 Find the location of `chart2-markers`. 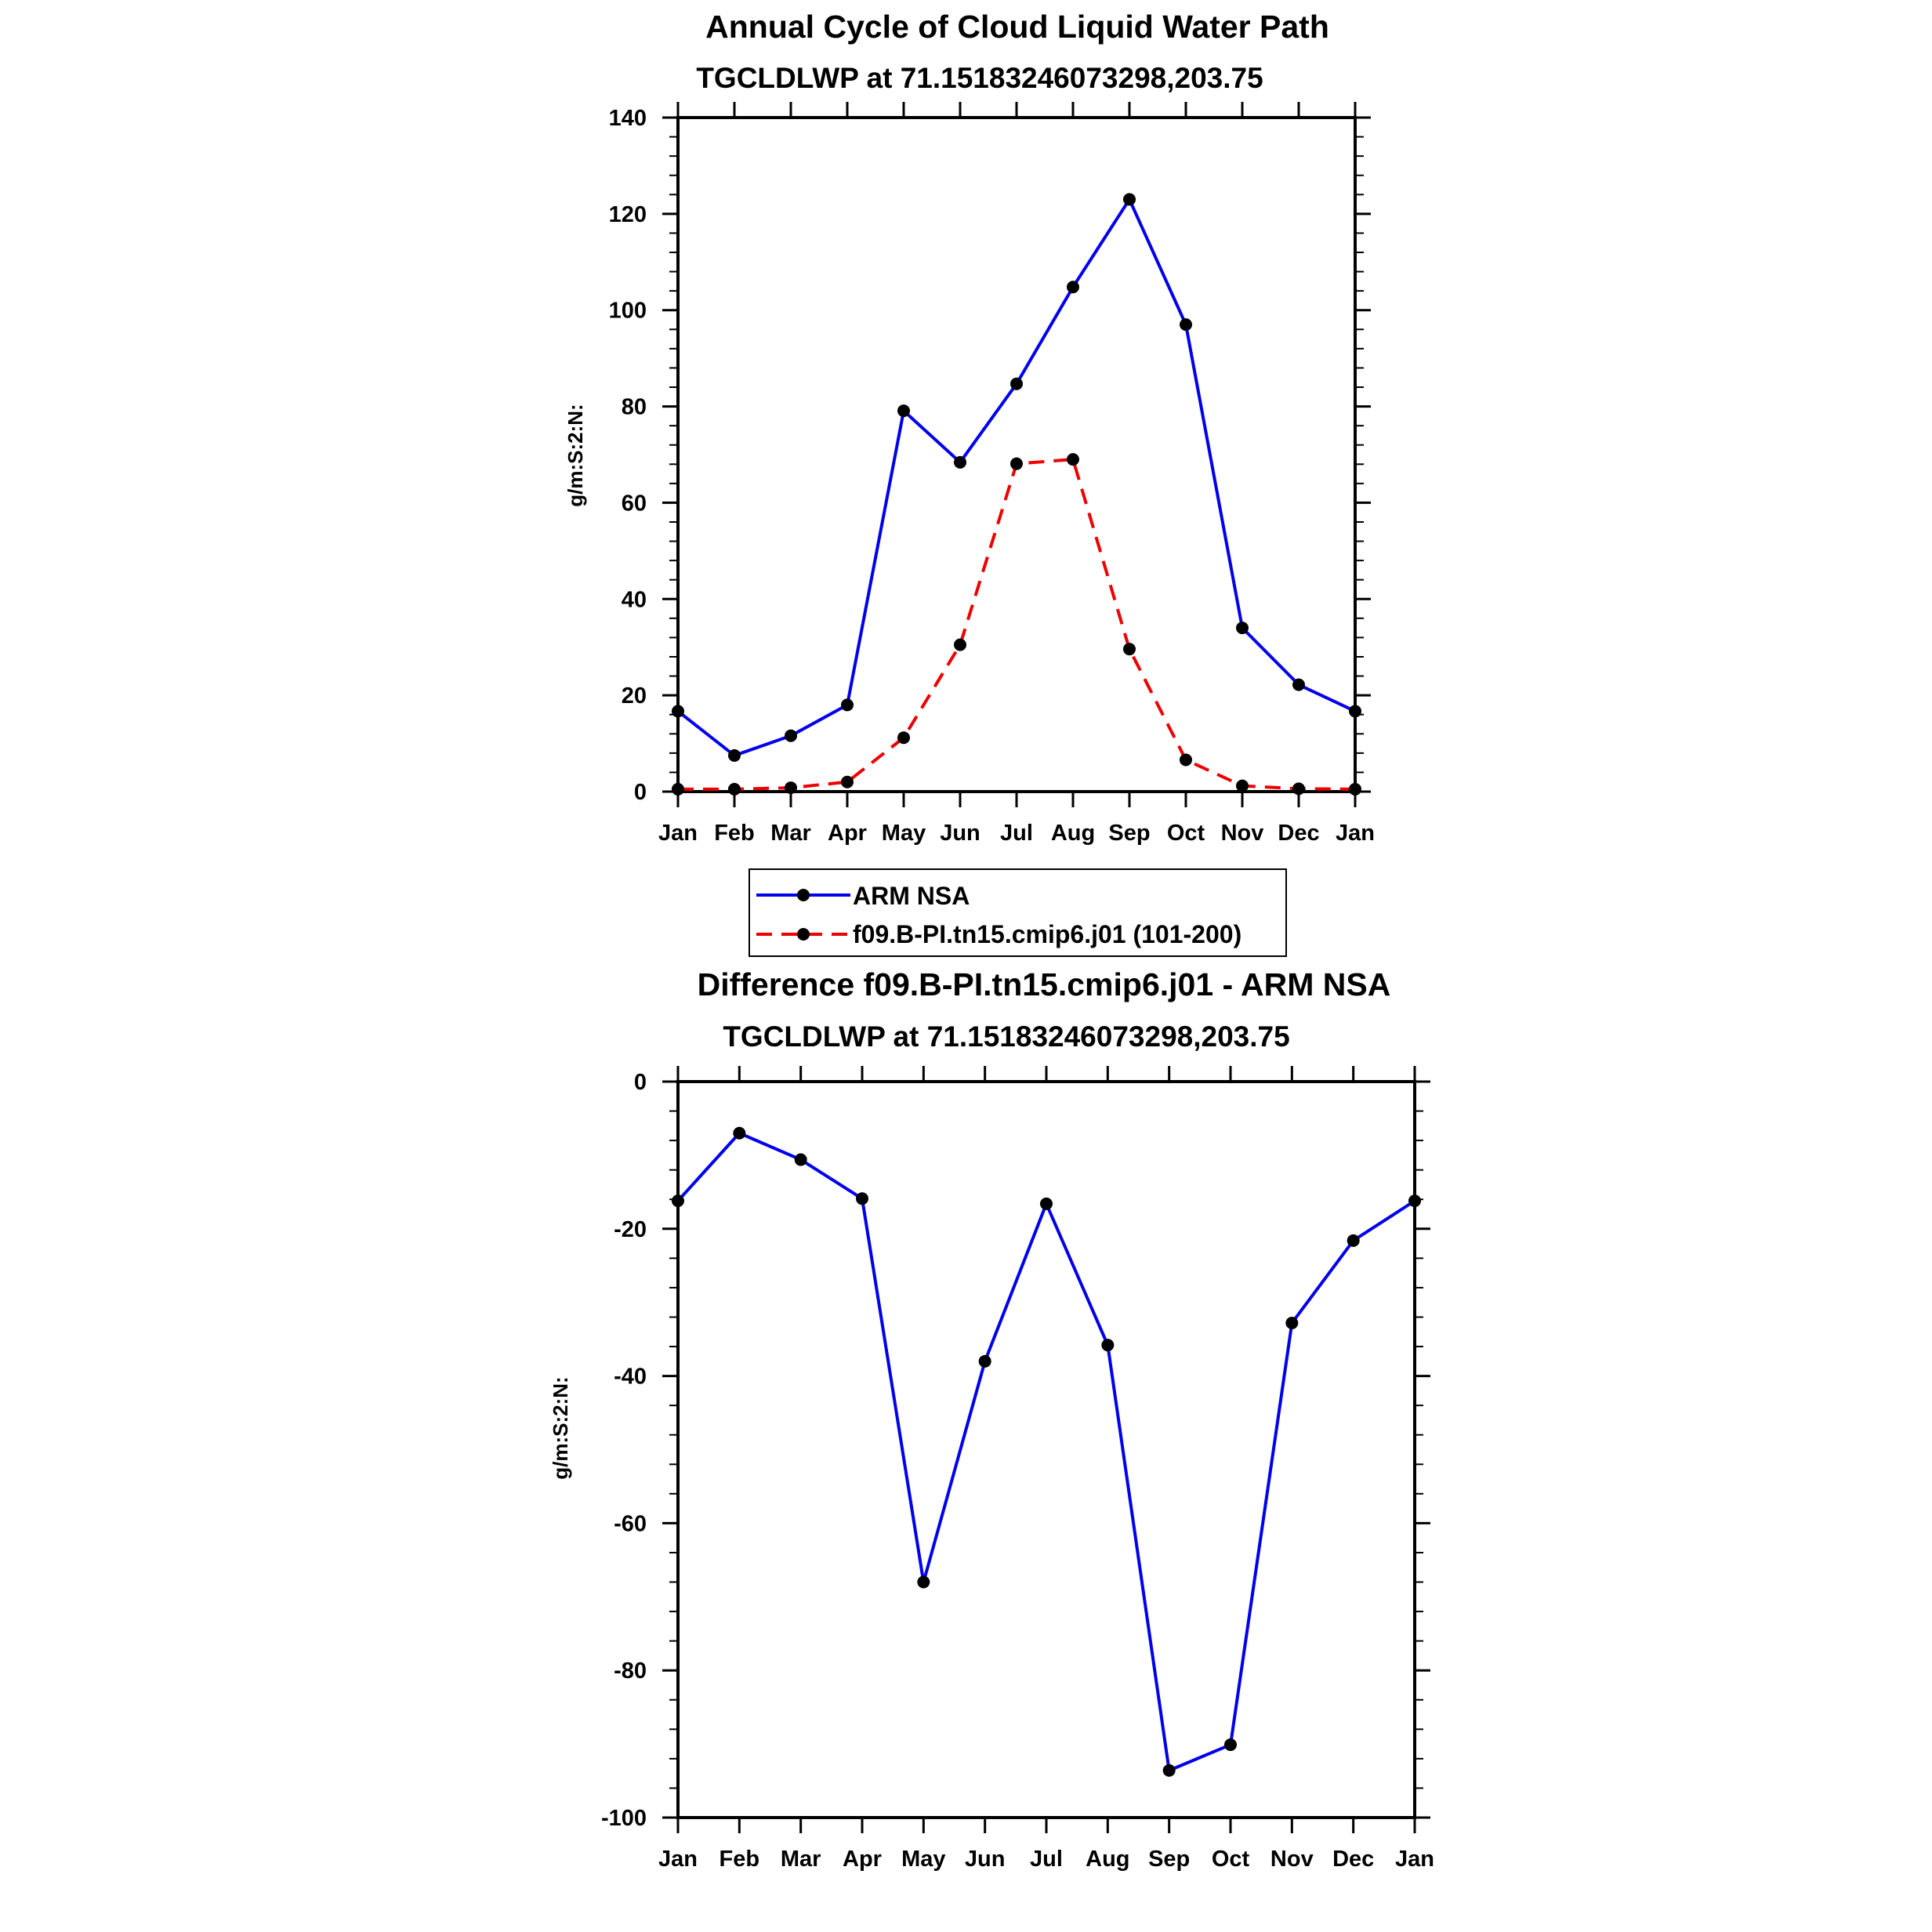

chart2-markers is located at coordinates (1046, 1452).